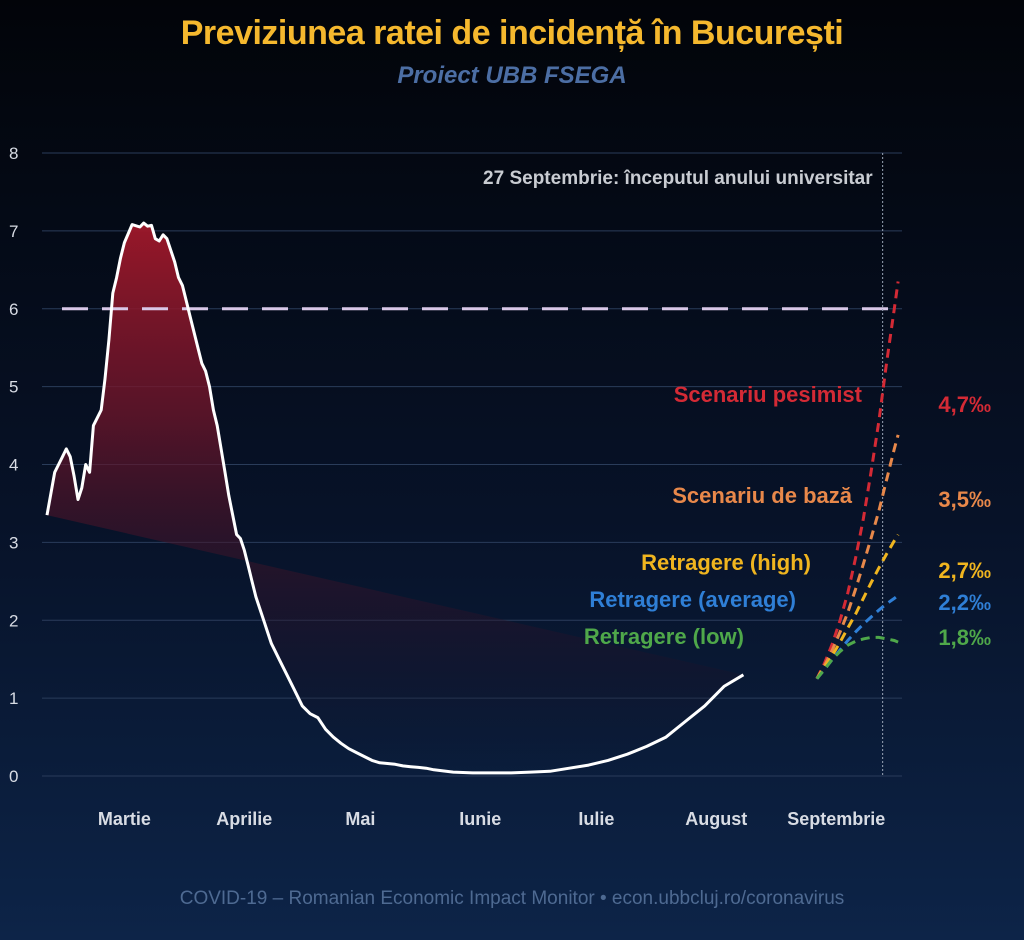 This screenshot has width=1024, height=940. I want to click on x-tick-label: Aprilie, so click(244, 819).